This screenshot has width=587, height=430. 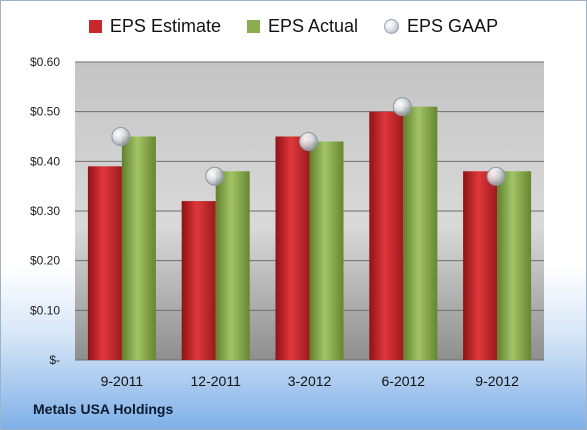 What do you see at coordinates (453, 26) in the screenshot?
I see `legend-label-gaap: EPS GAAP` at bounding box center [453, 26].